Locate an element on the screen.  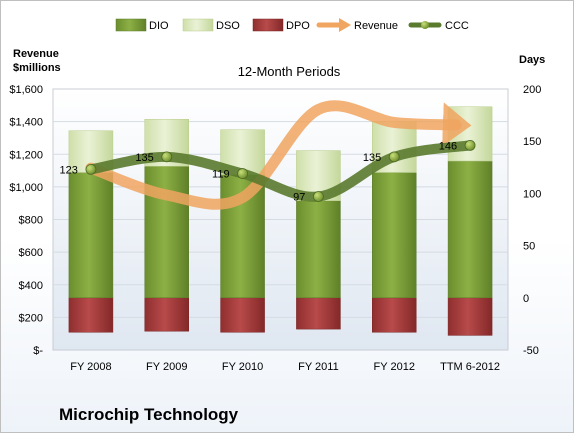
left-axis-title-line1: Revenue is located at coordinates (36, 54).